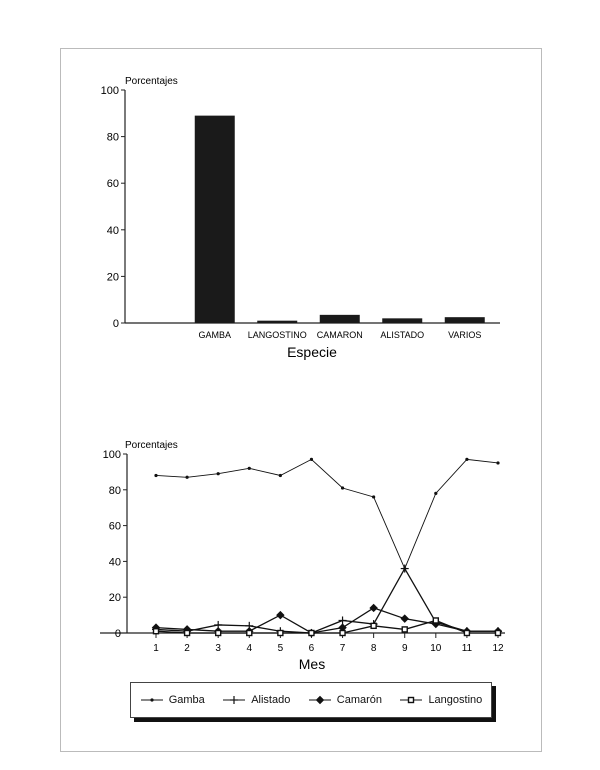 The height and width of the screenshot is (770, 600). Describe the element at coordinates (187, 648) in the screenshot. I see `line-x-tick-label: 2` at that location.